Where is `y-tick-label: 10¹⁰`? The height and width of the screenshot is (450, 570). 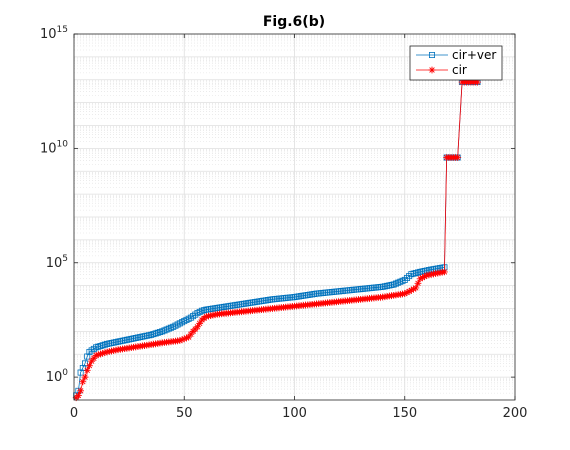 y-tick-label: 10¹⁰ is located at coordinates (54, 147).